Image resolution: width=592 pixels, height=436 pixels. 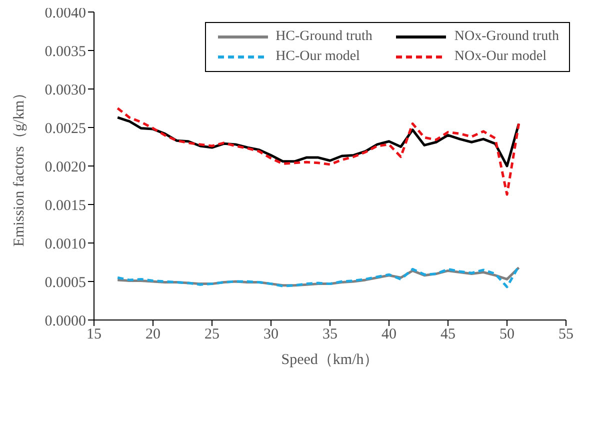 What do you see at coordinates (65, 321) in the screenshot?
I see `y-tick-label: 0.0000` at bounding box center [65, 321].